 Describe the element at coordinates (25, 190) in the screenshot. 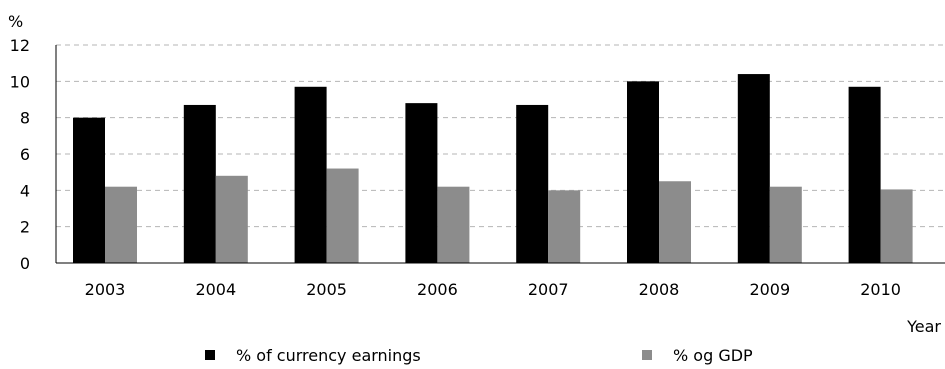

I see `y-tick-label: 4` at that location.